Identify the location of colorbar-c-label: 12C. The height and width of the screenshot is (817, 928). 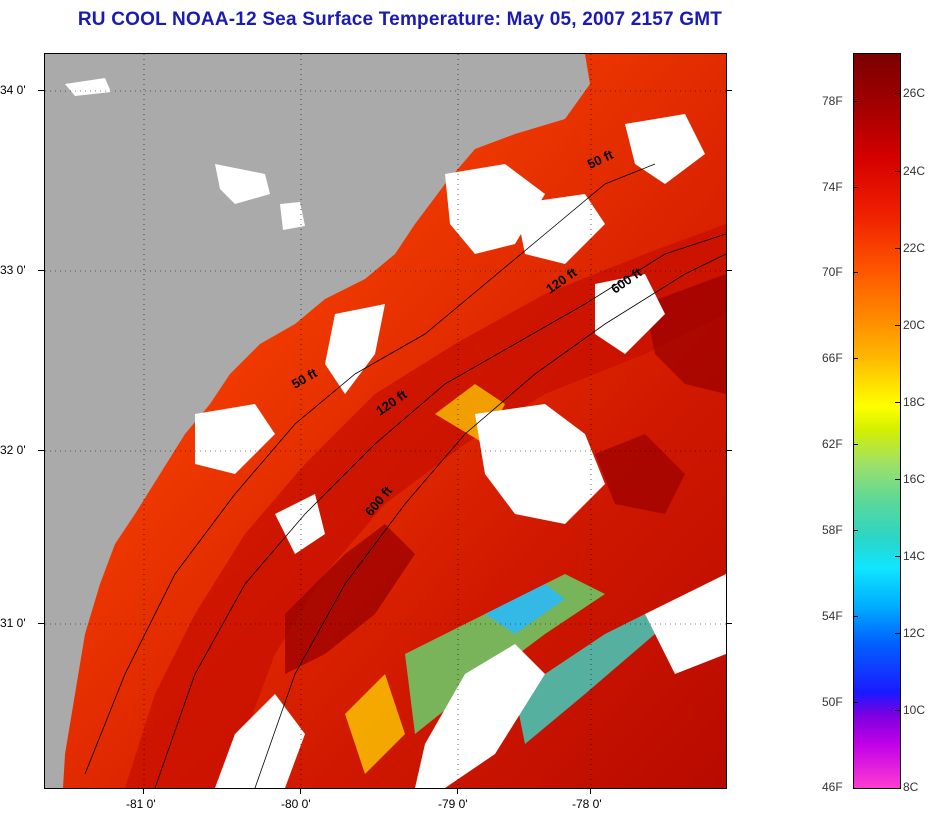
(914, 633).